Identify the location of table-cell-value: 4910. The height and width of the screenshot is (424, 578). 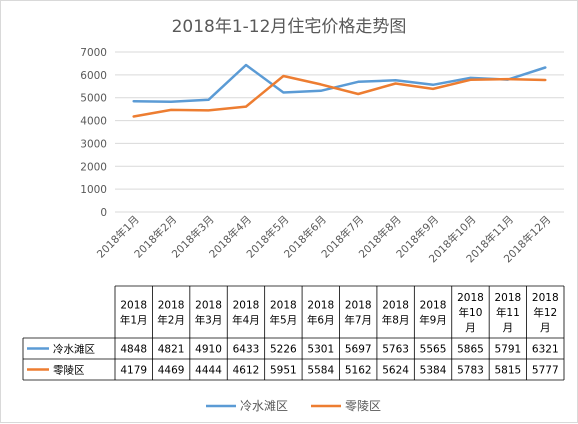
(208, 350).